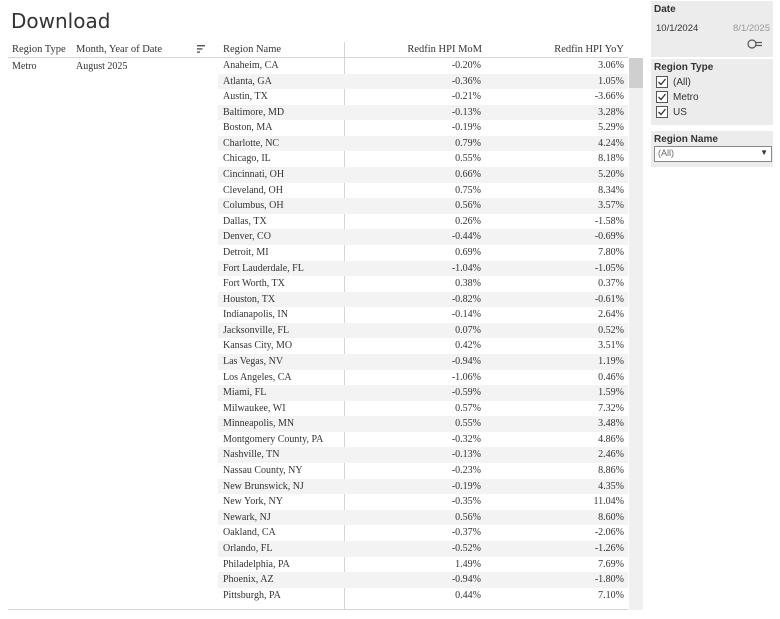 The height and width of the screenshot is (619, 780). I want to click on table-row: Fort Lauderdale, FL -1.04% -1.05%, so click(423, 268).